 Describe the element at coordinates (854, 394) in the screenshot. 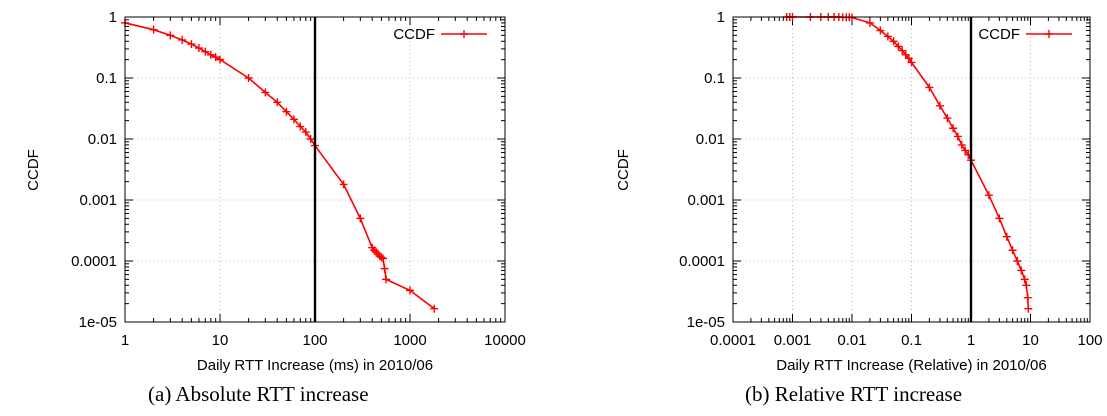

I see `caption-b: (b) Relative RTT increase` at that location.